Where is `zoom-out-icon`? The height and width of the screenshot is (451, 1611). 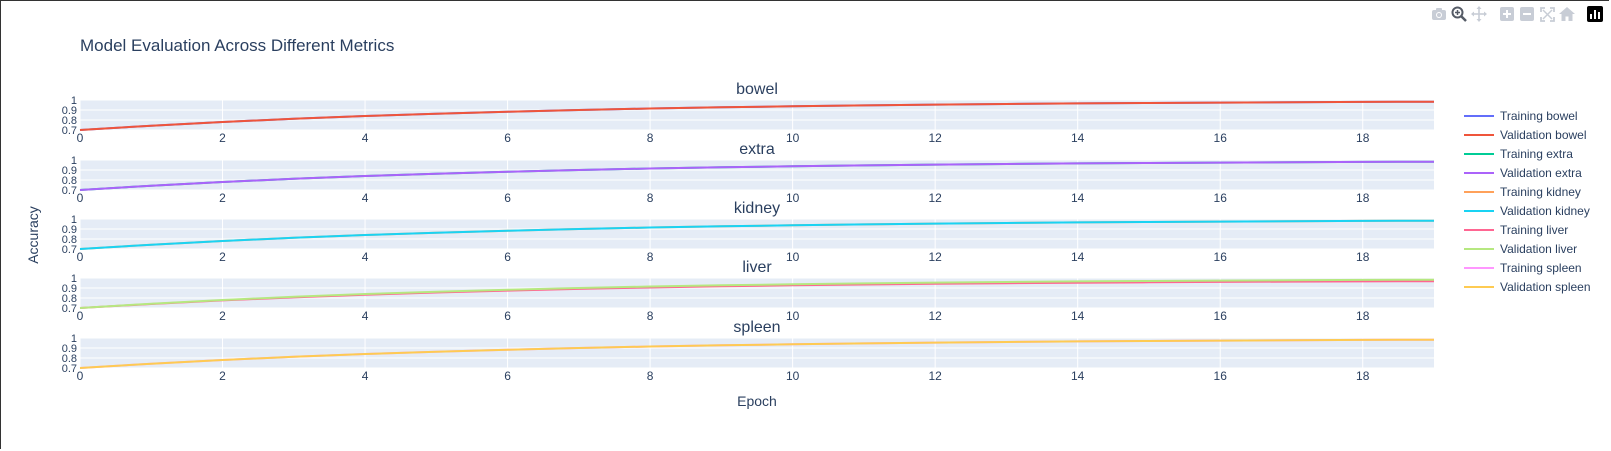
zoom-out-icon is located at coordinates (1527, 14).